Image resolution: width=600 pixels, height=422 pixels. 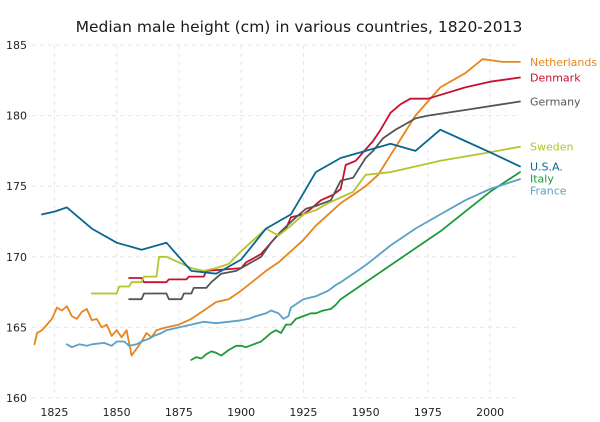 I want to click on x-tick-label: 1975, so click(x=428, y=412).